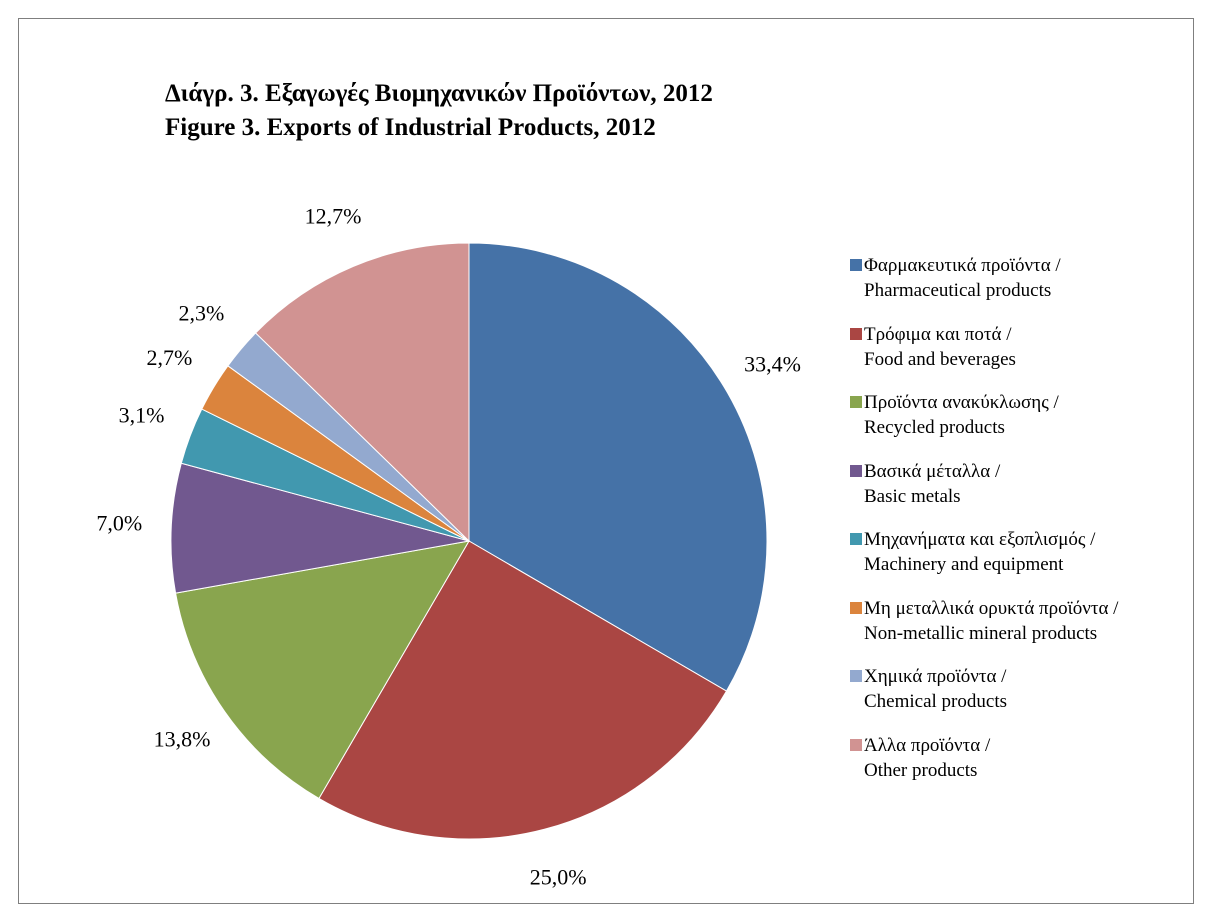 This screenshot has height=923, width=1214. Describe the element at coordinates (938, 334) in the screenshot. I see `legend-label-greek: Τρόφιμα και ποτά /` at that location.